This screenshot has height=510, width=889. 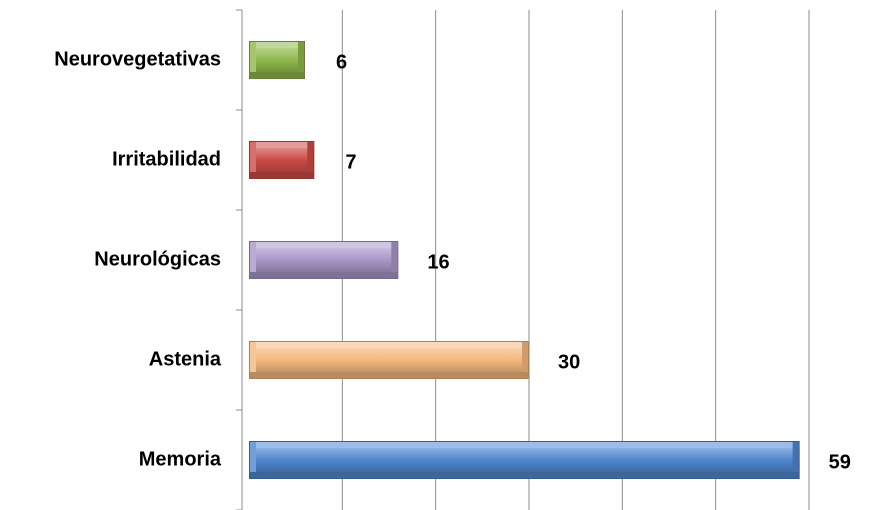 I want to click on bar-irritabilidad, so click(x=282, y=160).